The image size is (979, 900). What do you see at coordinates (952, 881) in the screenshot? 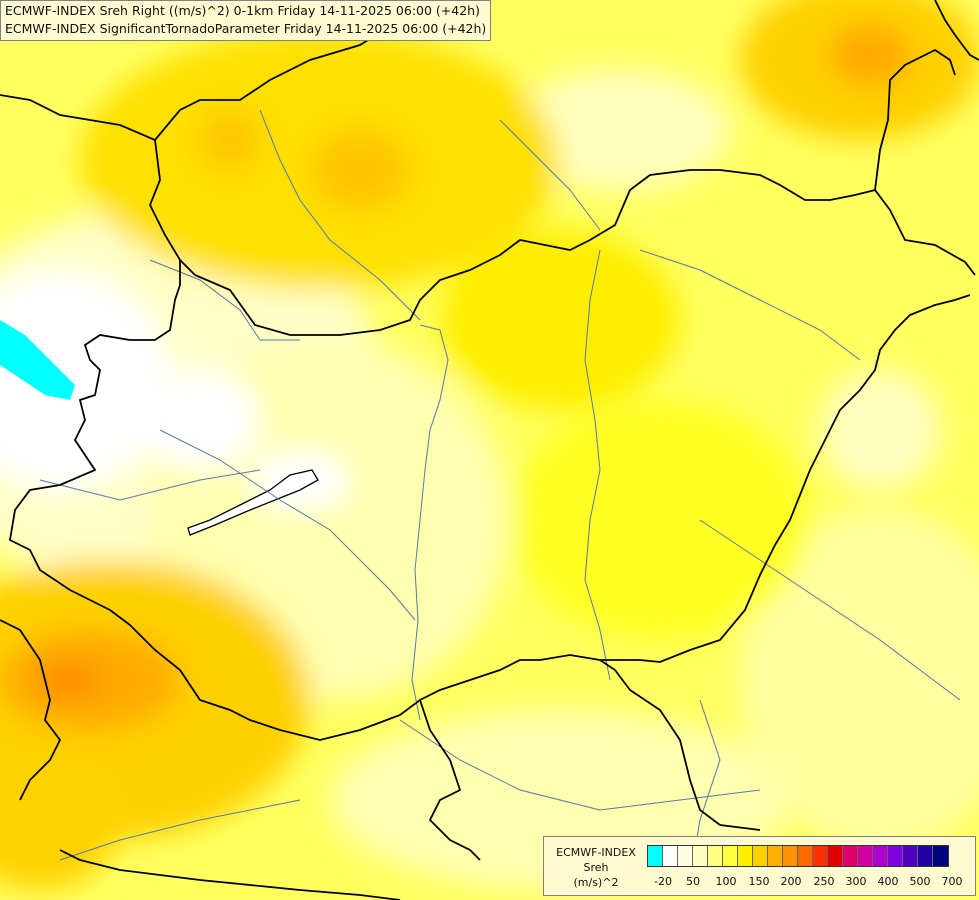
I see `legend-tick-label: 700` at bounding box center [952, 881].